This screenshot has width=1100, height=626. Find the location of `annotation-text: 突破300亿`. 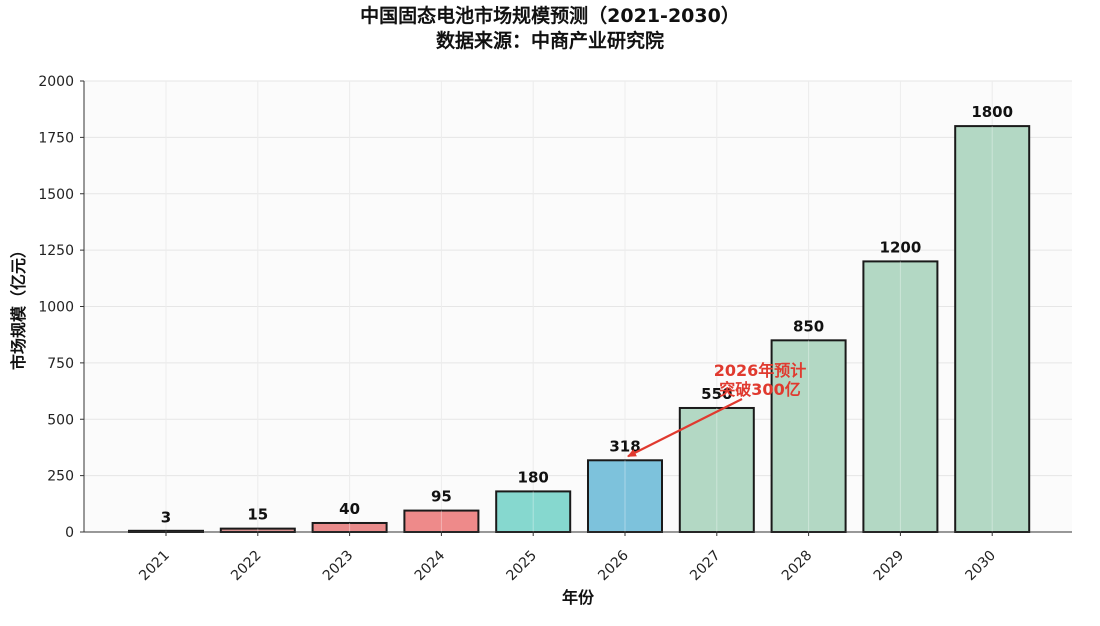

annotation-text: 突破300亿 is located at coordinates (759, 389).